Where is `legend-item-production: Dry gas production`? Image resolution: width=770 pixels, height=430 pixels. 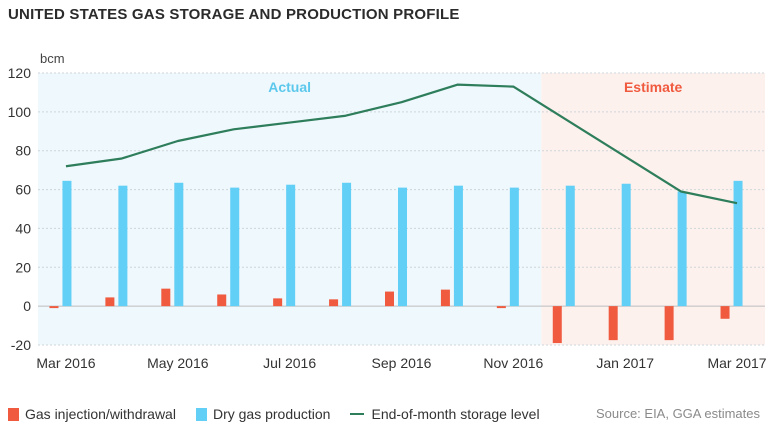 legend-item-production: Dry gas production is located at coordinates (263, 414).